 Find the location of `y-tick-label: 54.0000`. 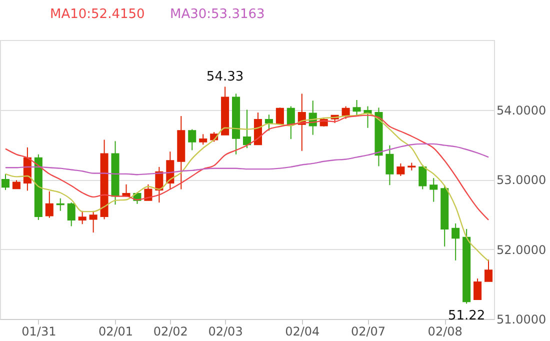

y-tick-label: 54.0000 is located at coordinates (521, 110).